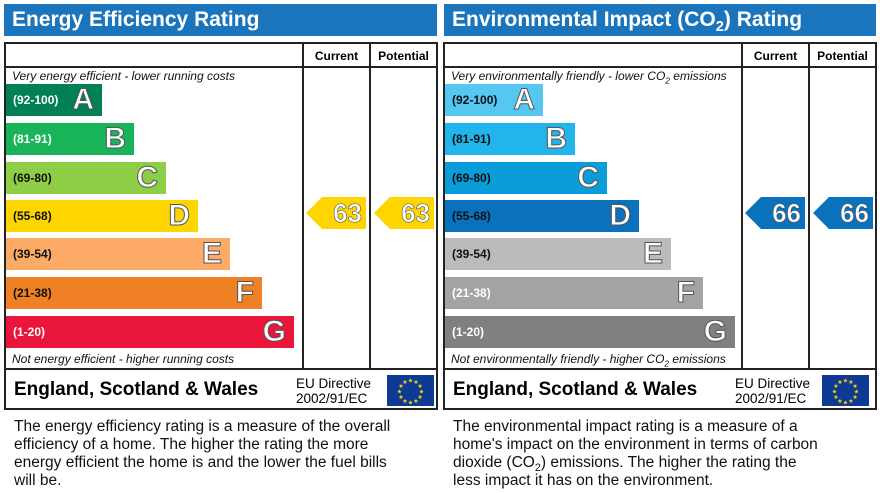 The width and height of the screenshot is (880, 493). Describe the element at coordinates (855, 213) in the screenshot. I see `potential-rating-value: 66` at that location.